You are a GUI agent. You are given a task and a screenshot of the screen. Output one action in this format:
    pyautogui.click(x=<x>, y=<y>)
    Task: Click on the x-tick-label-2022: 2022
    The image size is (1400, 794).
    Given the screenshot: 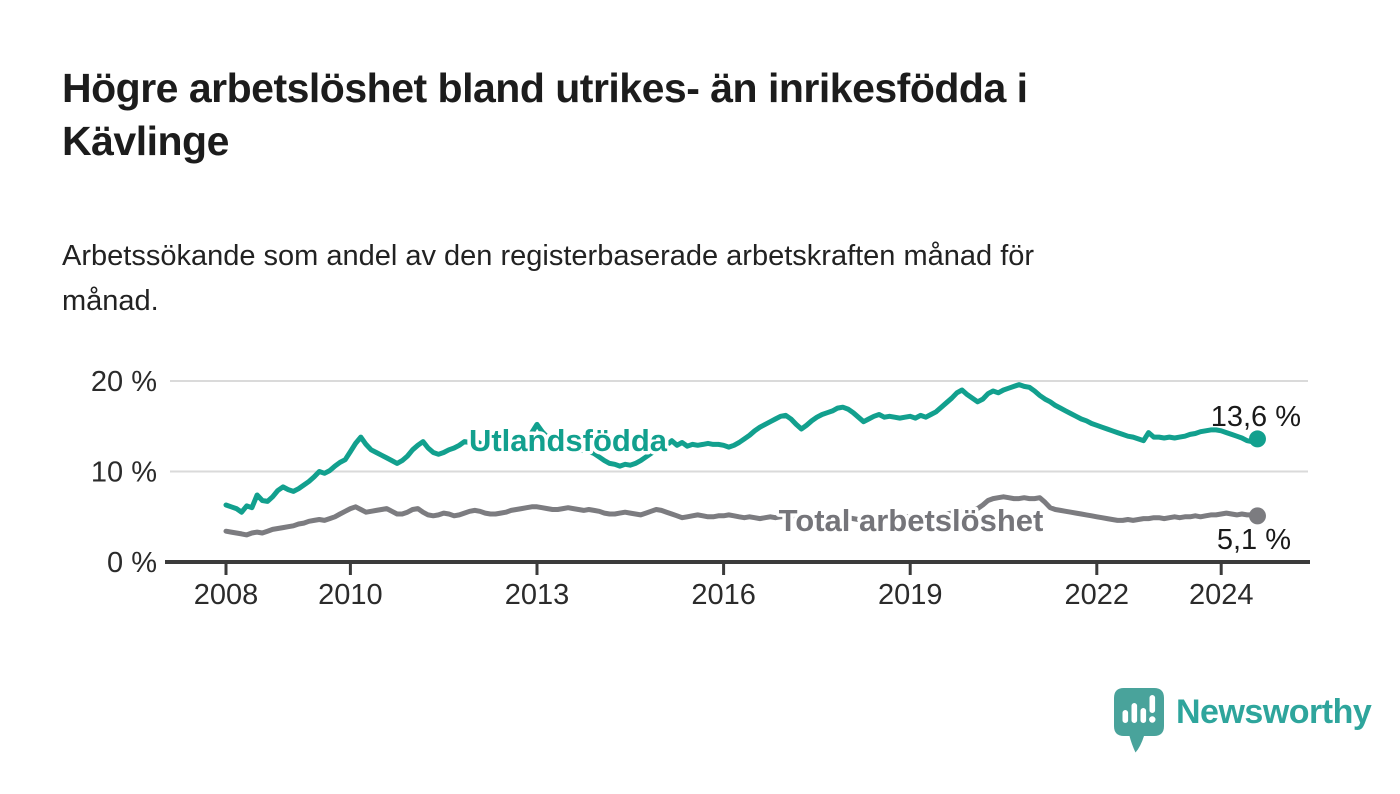 What is the action you would take?
    pyautogui.click(x=1097, y=595)
    